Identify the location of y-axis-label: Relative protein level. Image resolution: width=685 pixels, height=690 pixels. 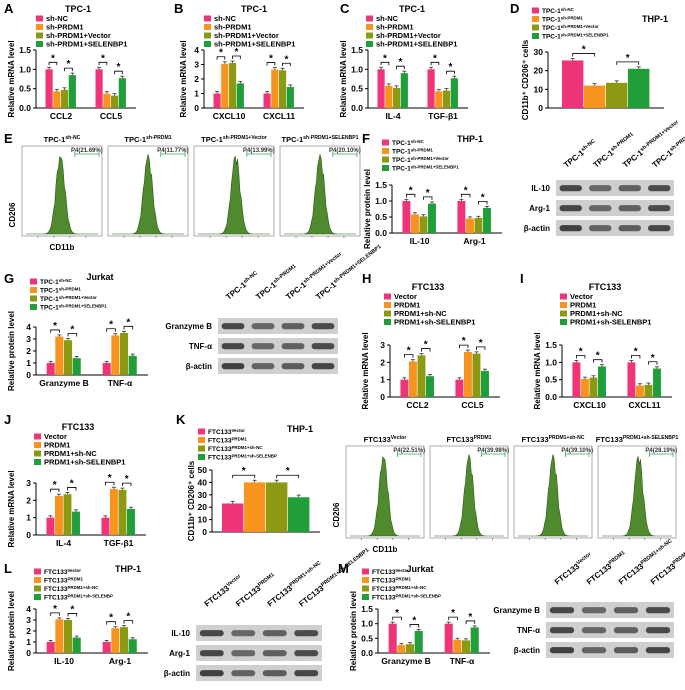
(353, 631).